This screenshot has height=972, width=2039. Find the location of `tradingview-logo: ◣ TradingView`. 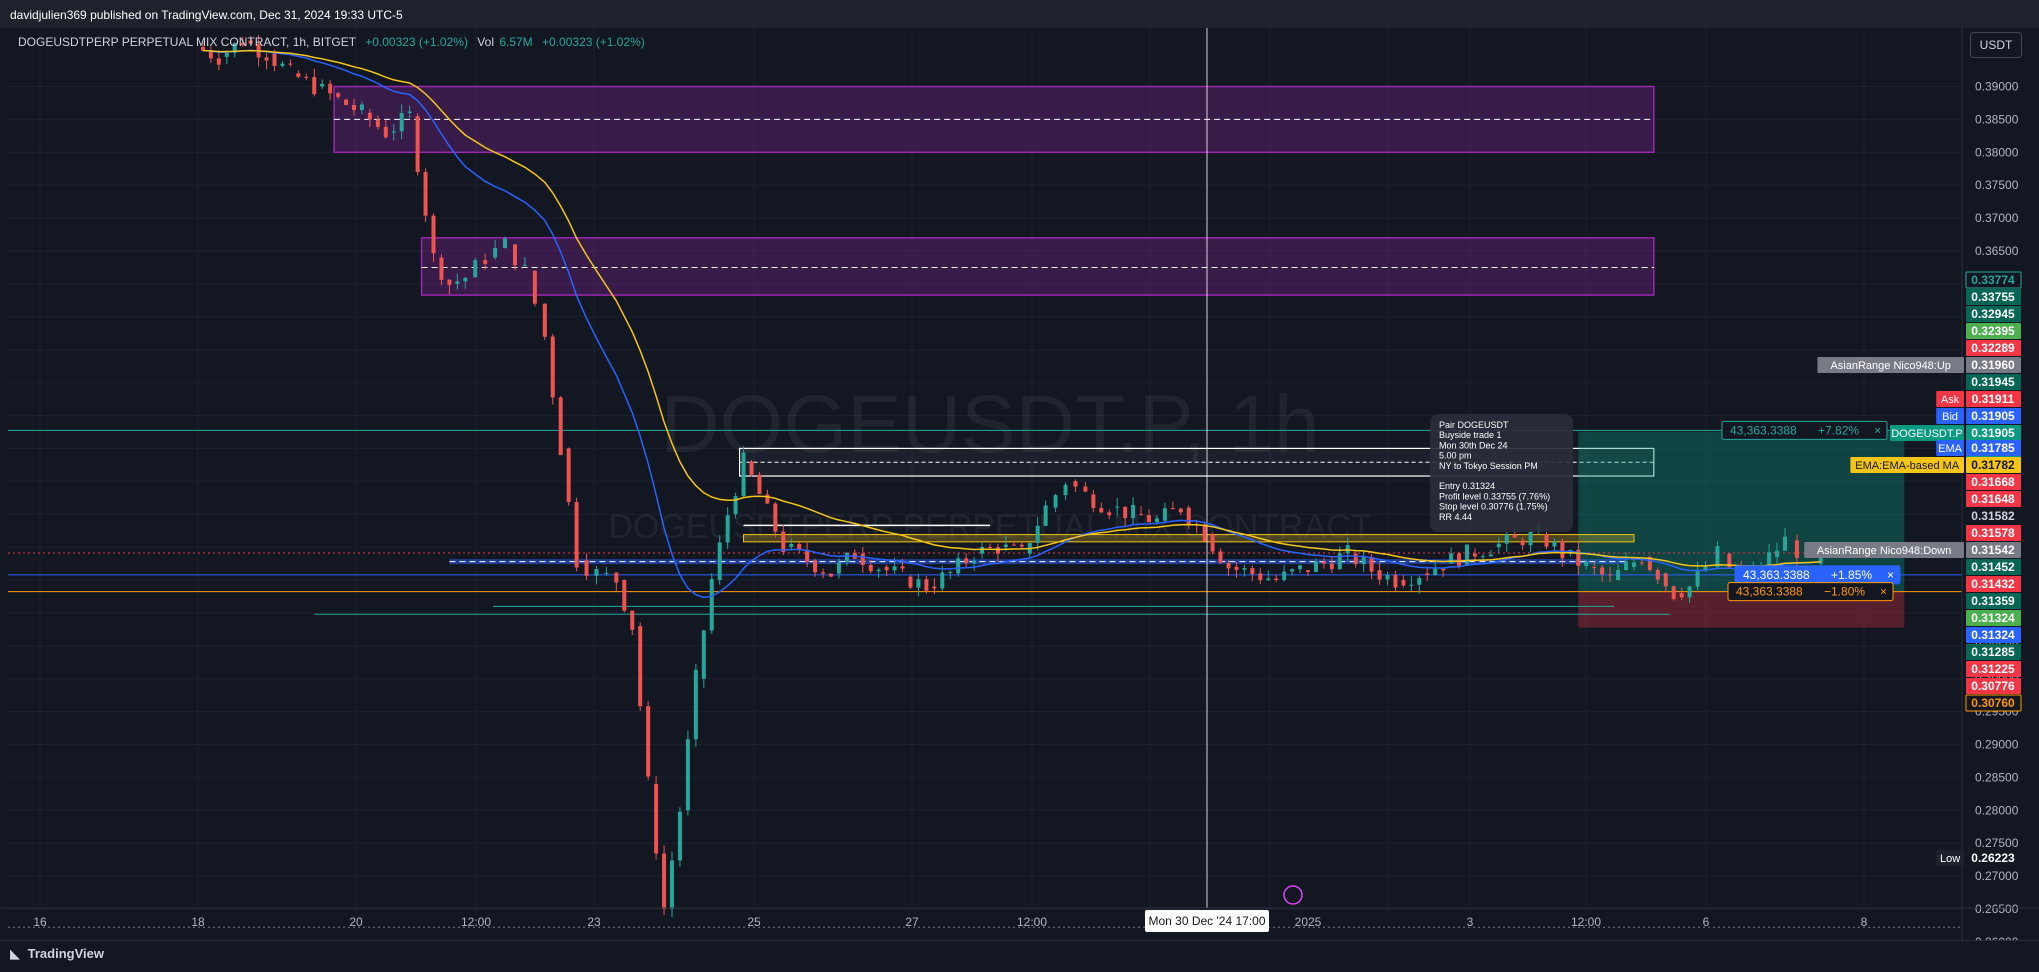

tradingview-logo: ◣ TradingView is located at coordinates (57, 954).